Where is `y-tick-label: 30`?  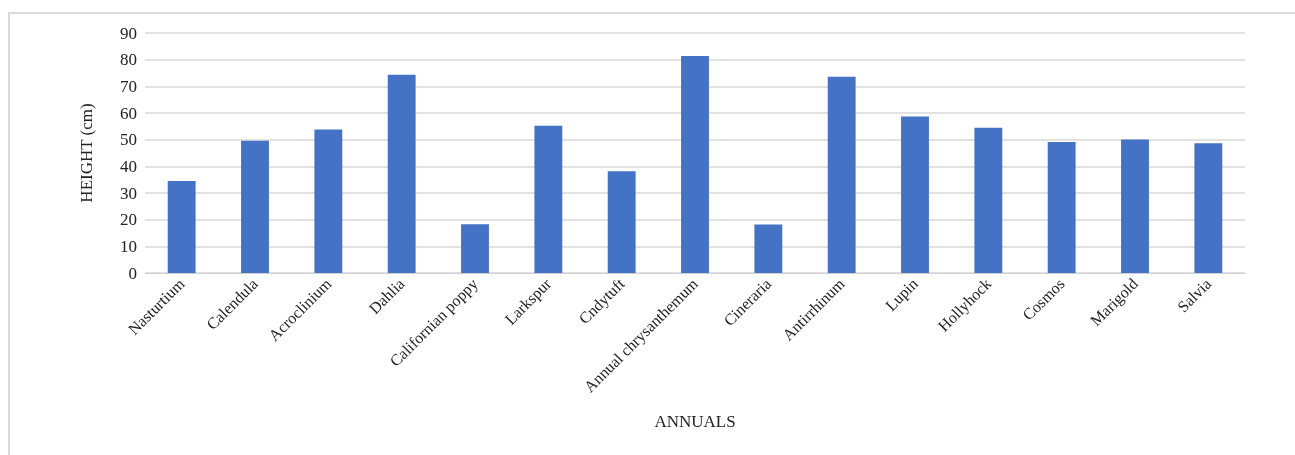
y-tick-label: 30 is located at coordinates (128, 193).